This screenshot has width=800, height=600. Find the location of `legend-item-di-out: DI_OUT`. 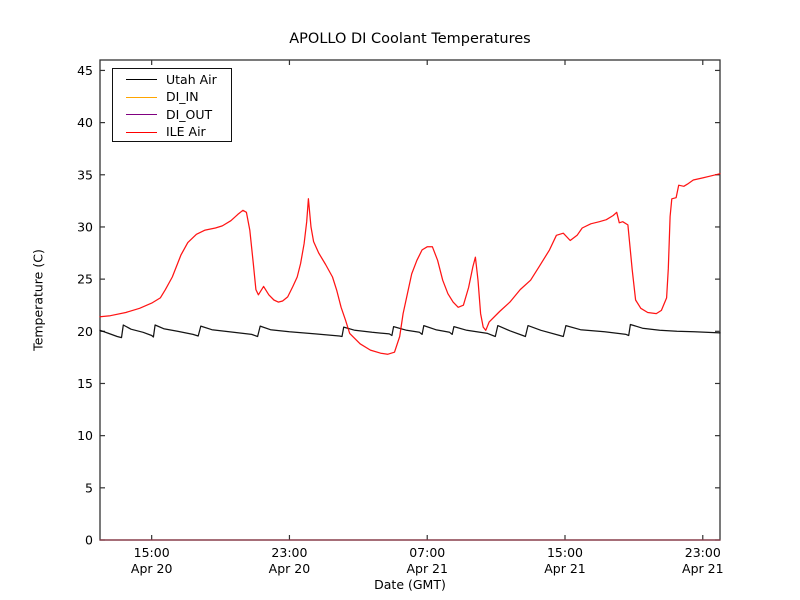

legend-item-di-out: DI_OUT is located at coordinates (172, 115).